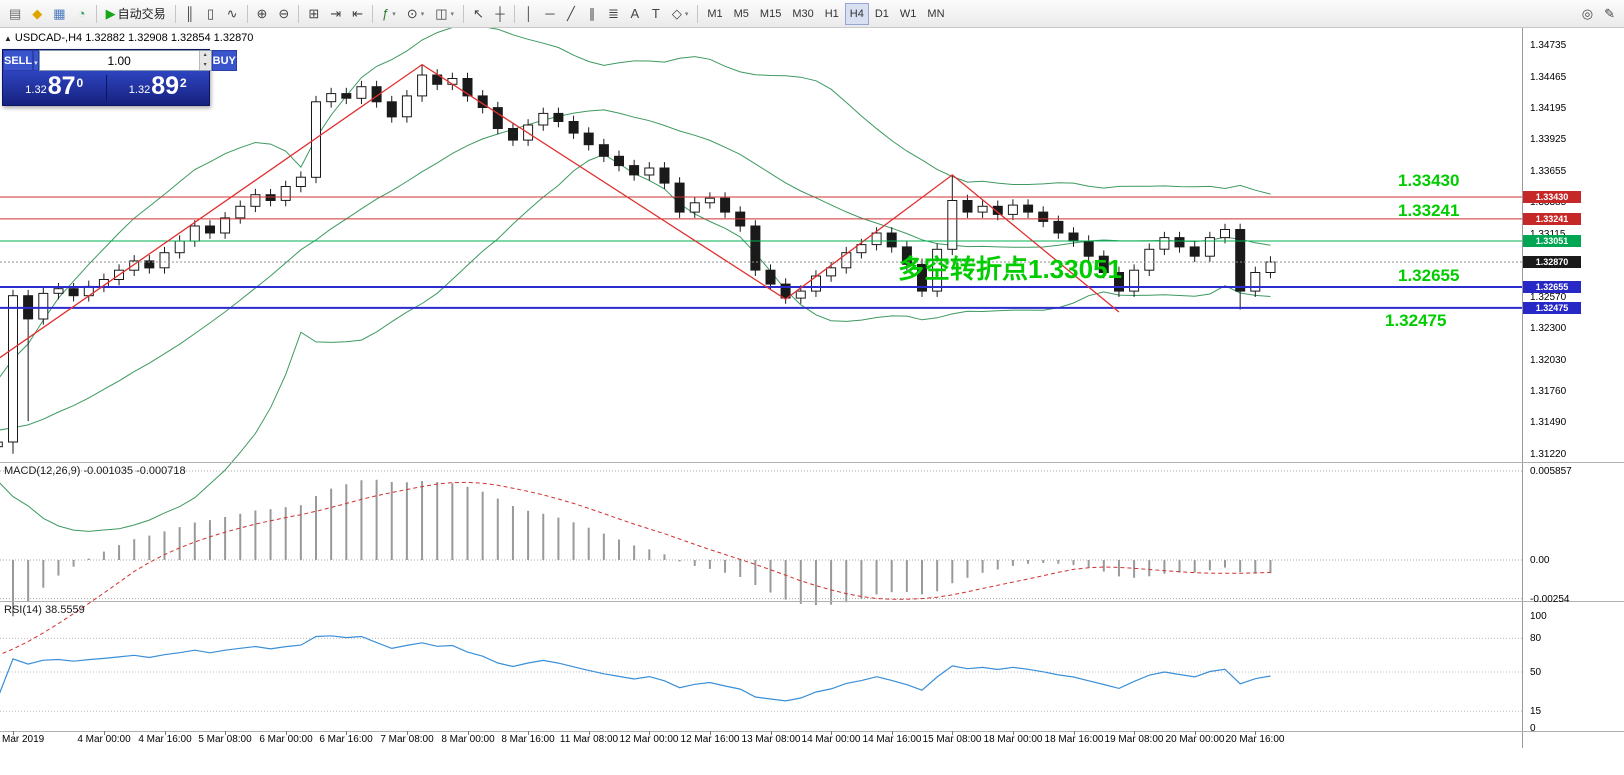 This screenshot has height=775, width=1624. What do you see at coordinates (571, 14) in the screenshot?
I see `trendline-button: ╱` at bounding box center [571, 14].